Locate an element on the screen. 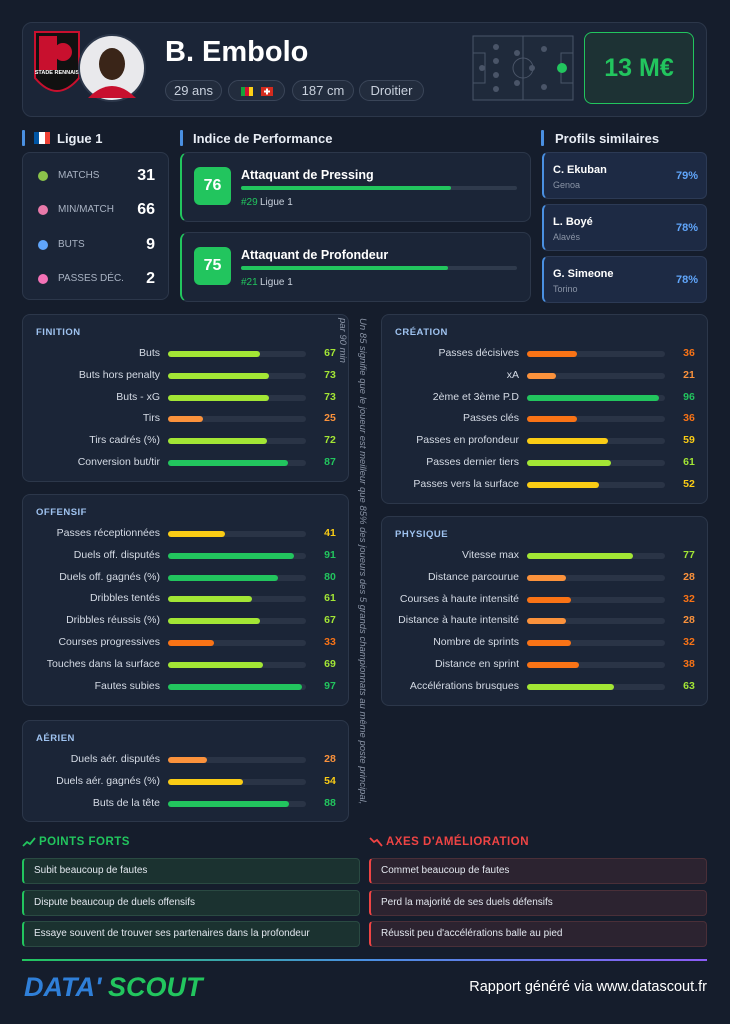 Image resolution: width=730 pixels, height=1024 pixels. stats-title: OFFENSIF is located at coordinates (61, 512).